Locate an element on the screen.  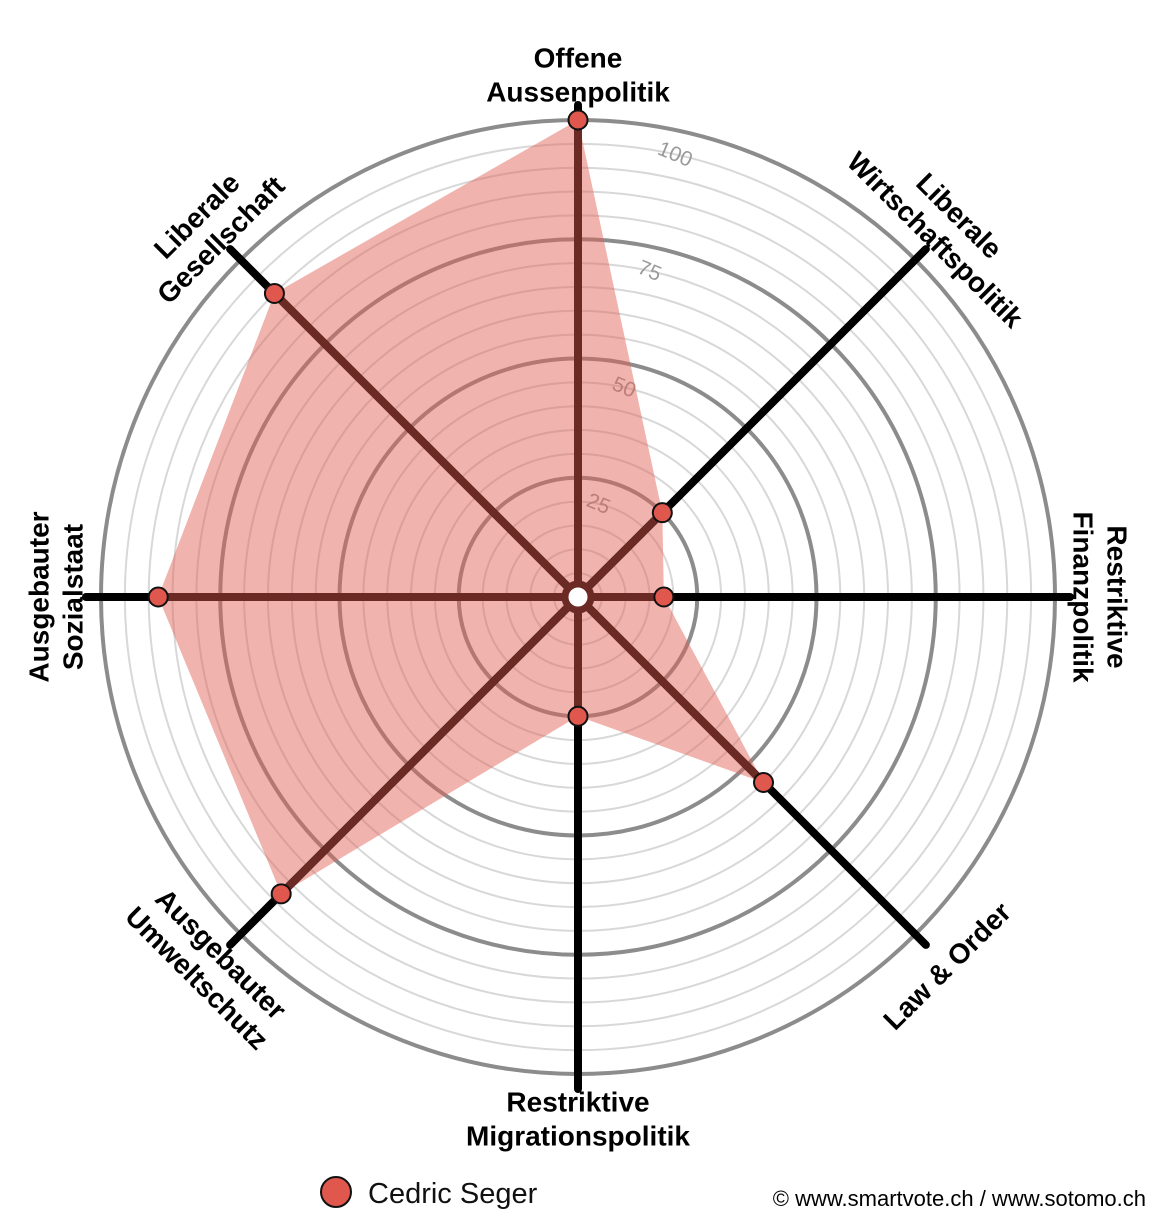
center-hub is located at coordinates (578, 597).